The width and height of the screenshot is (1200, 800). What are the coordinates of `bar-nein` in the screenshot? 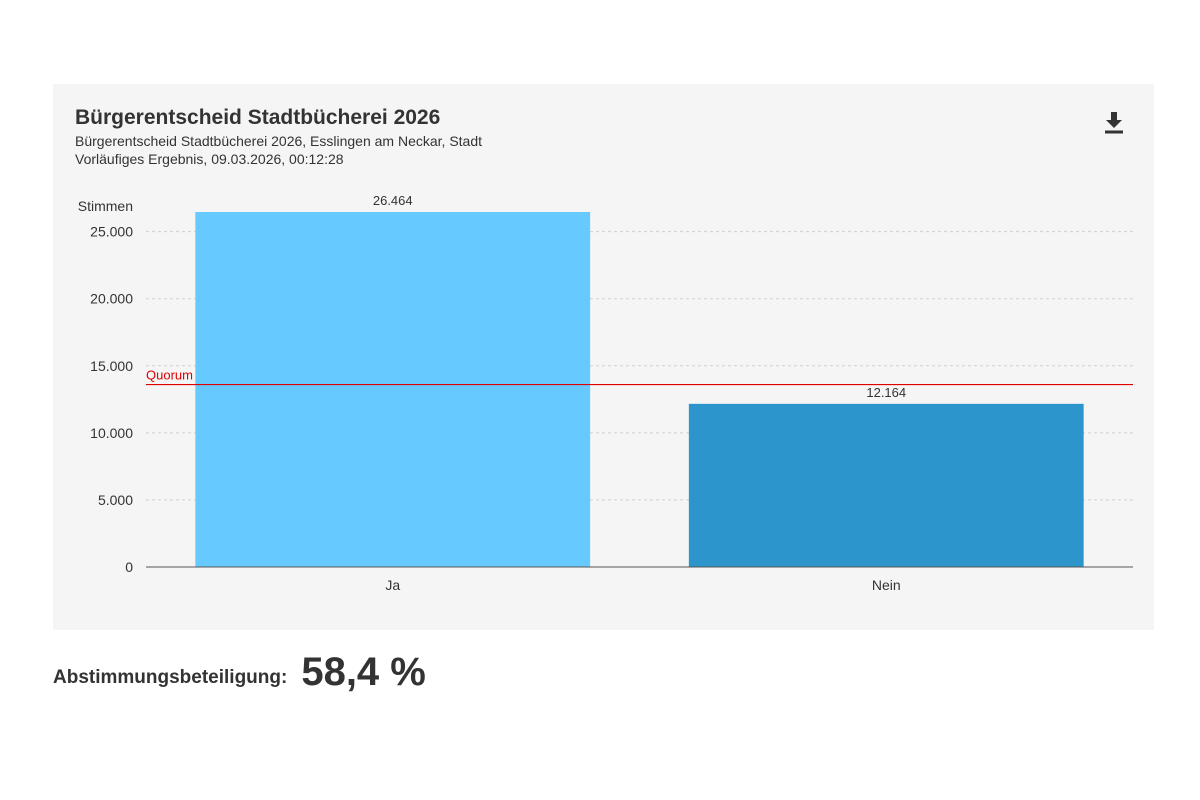 It's located at (886, 485).